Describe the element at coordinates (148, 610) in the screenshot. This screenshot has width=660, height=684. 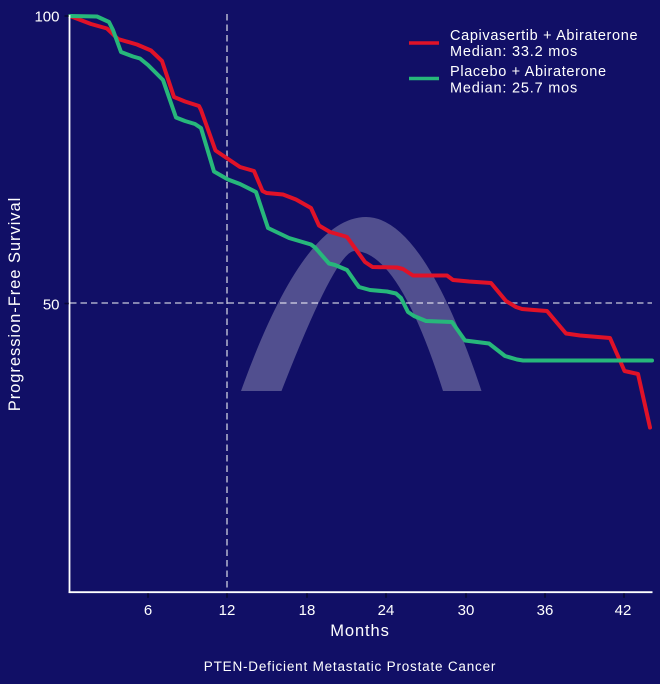
I see `svg-text: 6` at that location.